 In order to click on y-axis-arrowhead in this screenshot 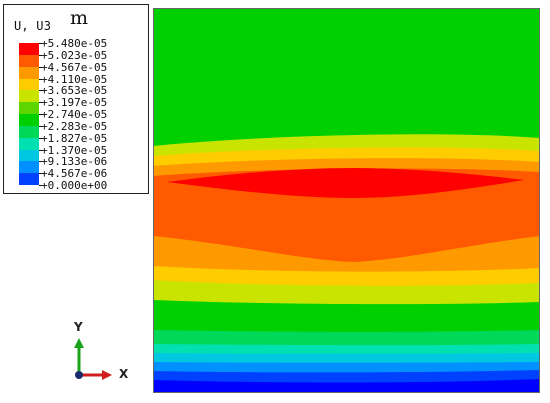, I will do `click(79, 343)`.